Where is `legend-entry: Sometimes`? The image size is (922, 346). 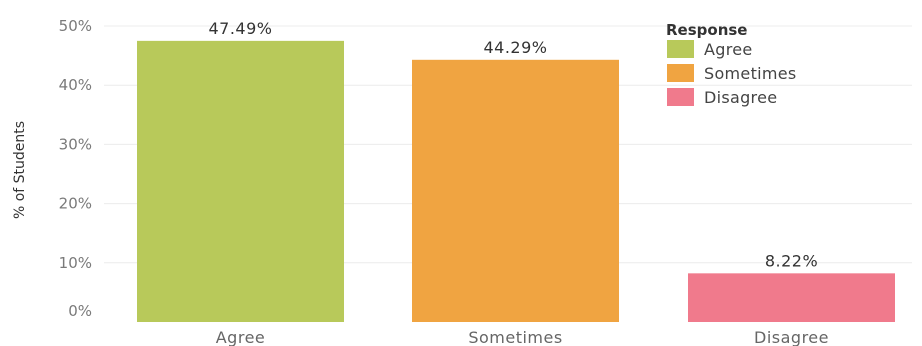
legend-entry: Sometimes is located at coordinates (750, 73).